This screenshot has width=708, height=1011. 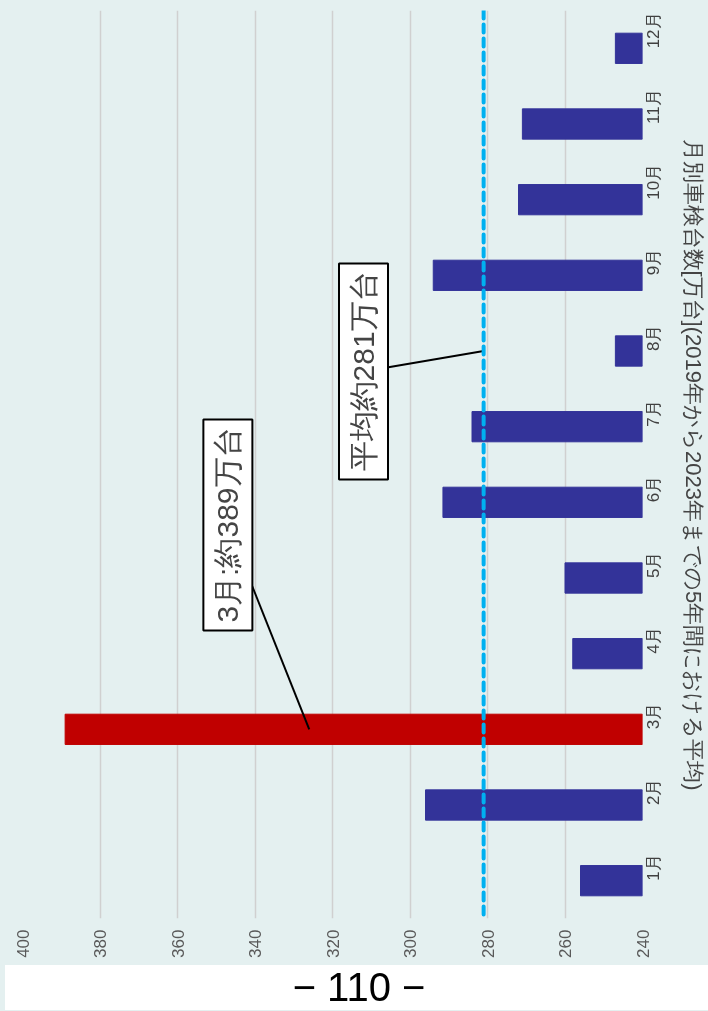 I want to click on y-tick-label: 1月, so click(x=653, y=867).